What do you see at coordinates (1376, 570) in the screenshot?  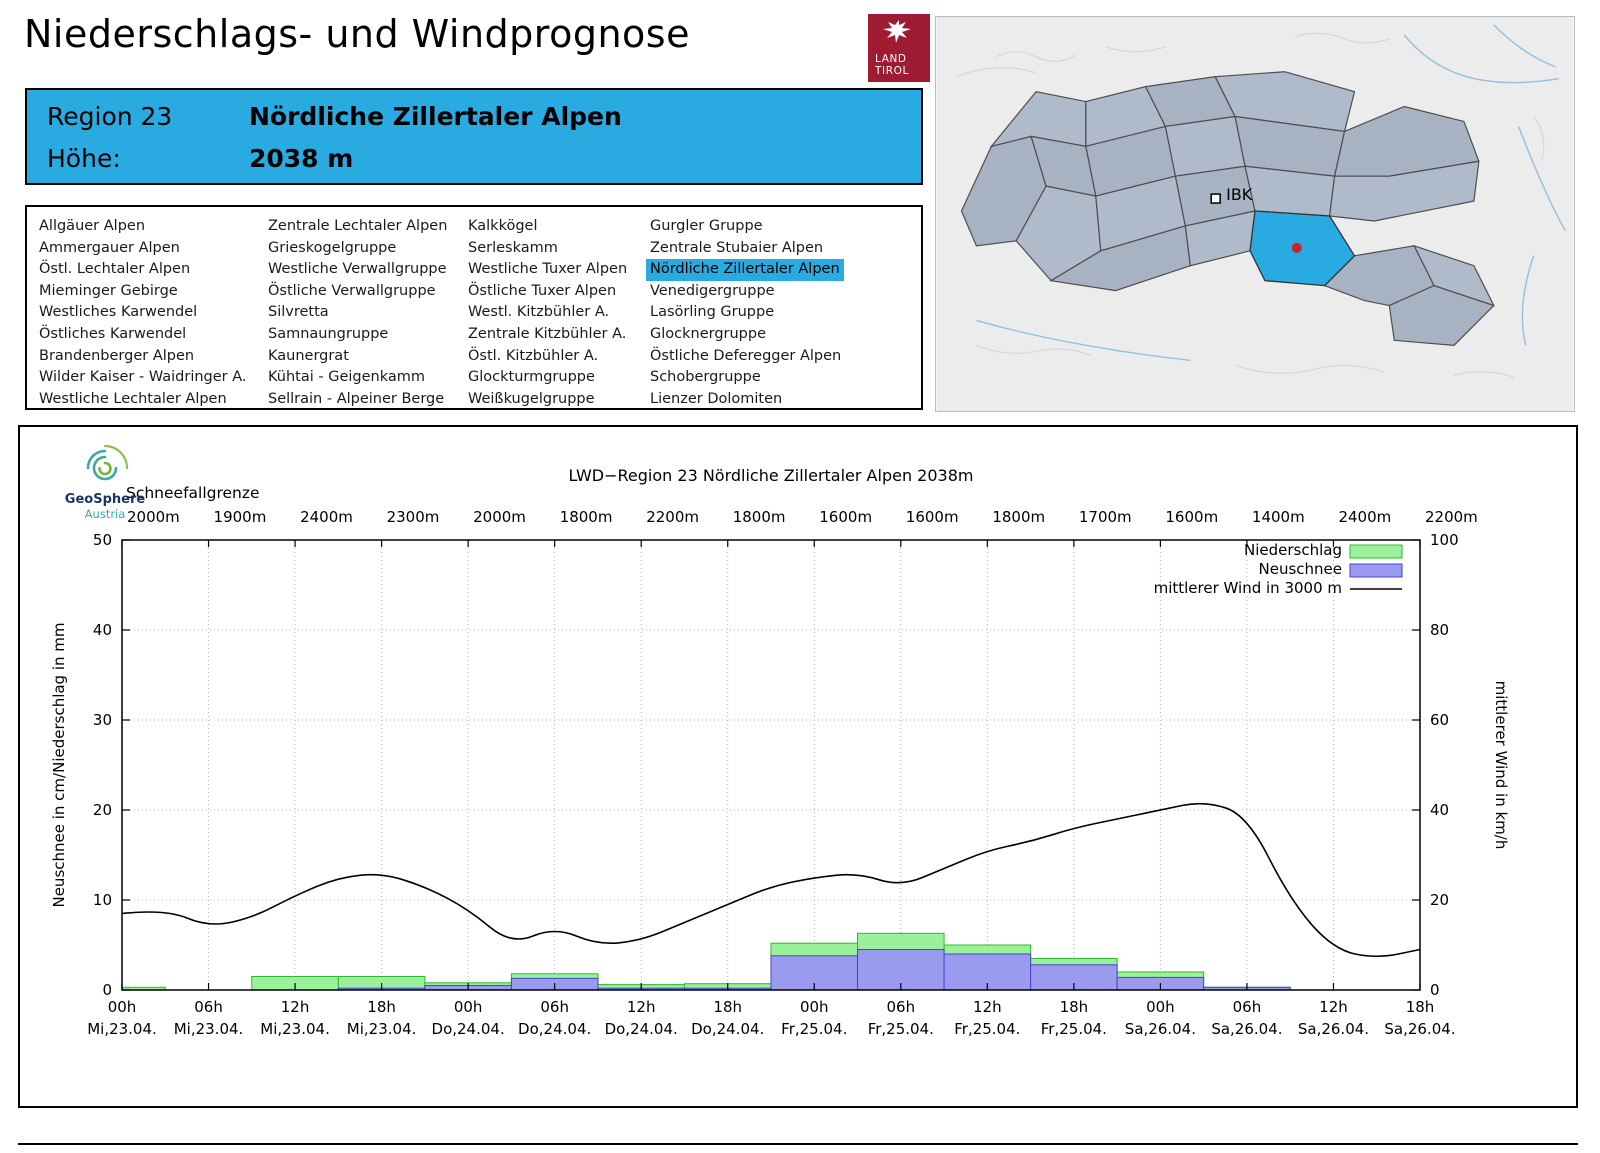 I see `legend-swatch` at bounding box center [1376, 570].